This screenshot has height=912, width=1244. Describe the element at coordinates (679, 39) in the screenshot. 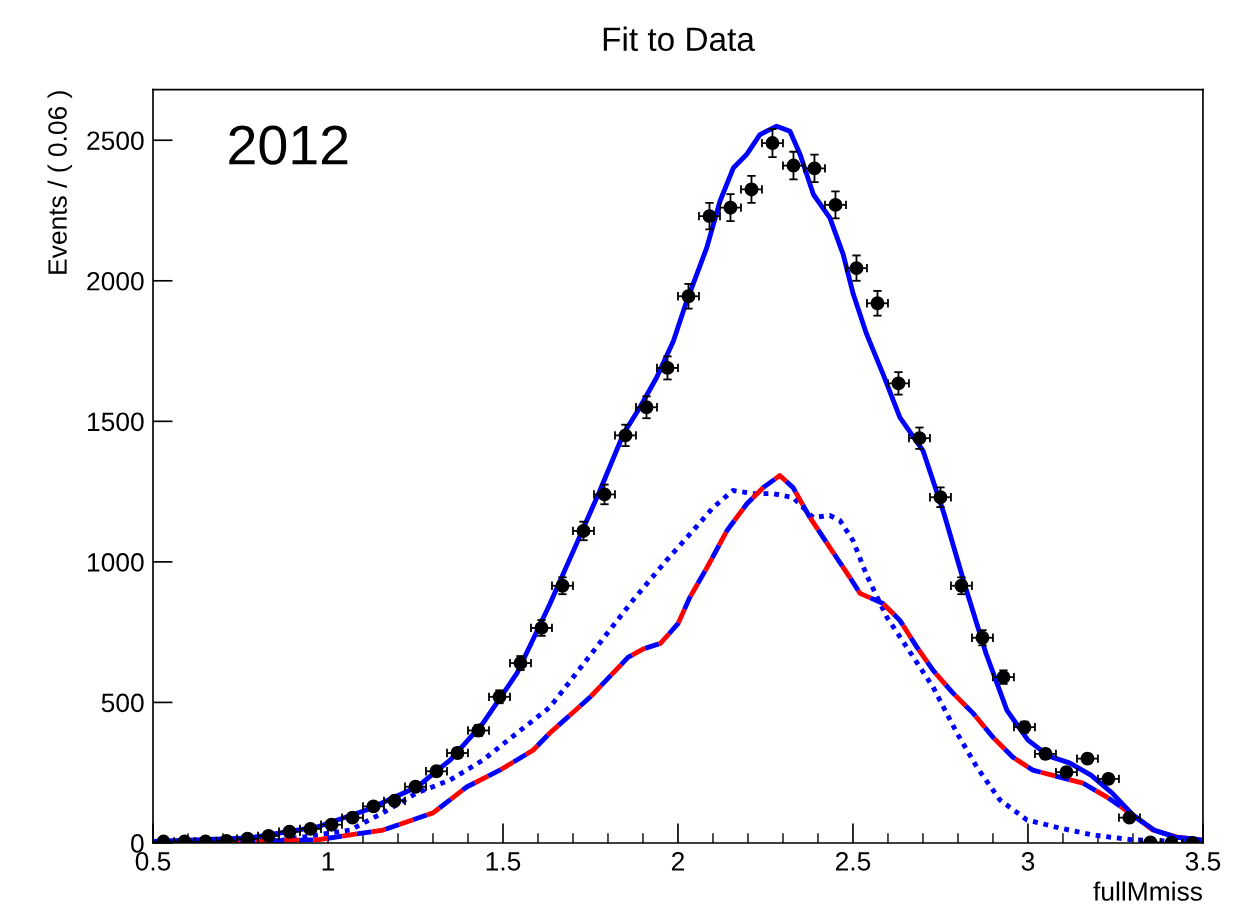

I see `chart-title: Fit to Data` at that location.